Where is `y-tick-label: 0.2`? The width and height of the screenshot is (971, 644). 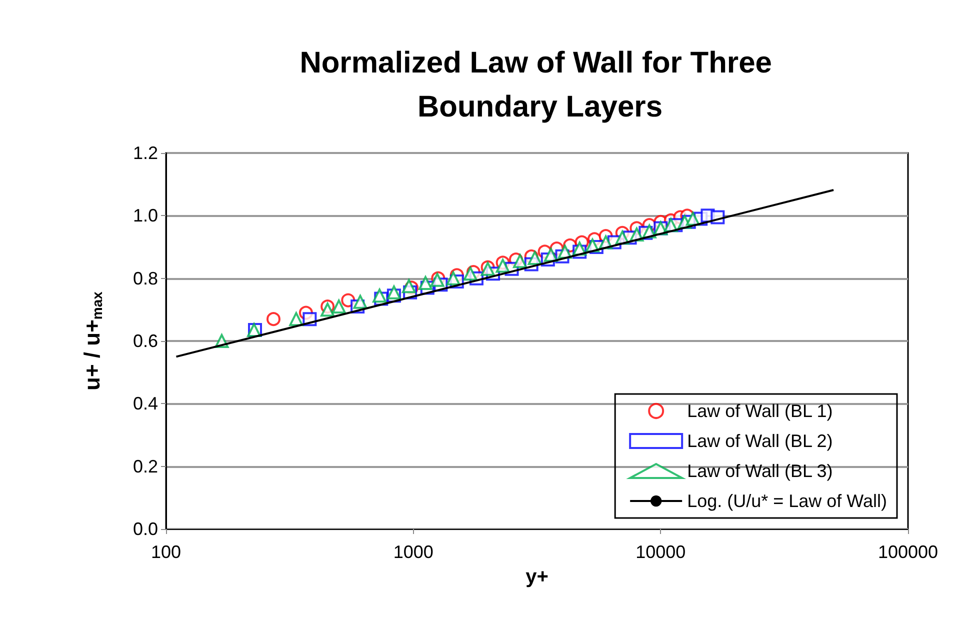 y-tick-label: 0.2 is located at coordinates (145, 466).